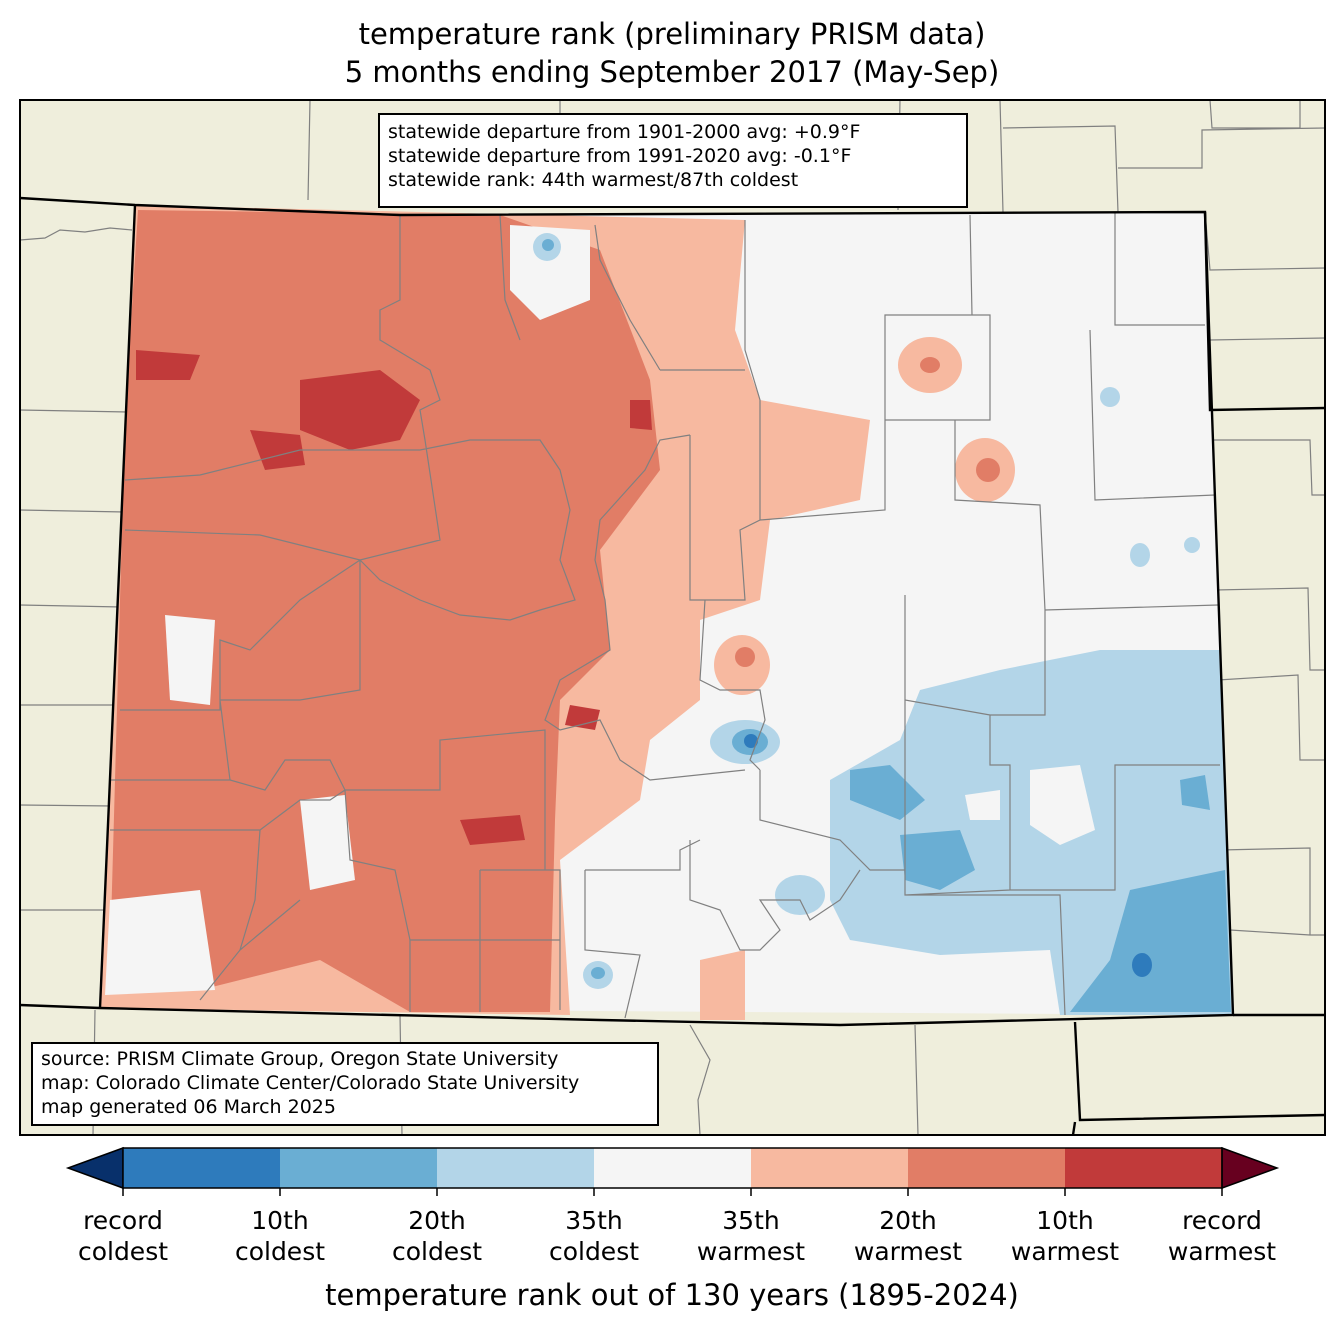  What do you see at coordinates (280, 1236) in the screenshot?
I see `colorbar-tick-label: 10th coldest` at bounding box center [280, 1236].